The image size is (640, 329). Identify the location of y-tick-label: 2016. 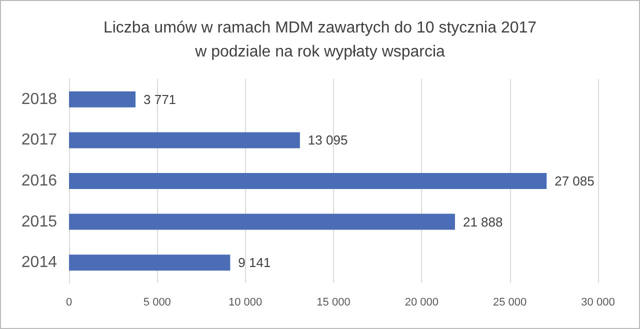
(39, 181).